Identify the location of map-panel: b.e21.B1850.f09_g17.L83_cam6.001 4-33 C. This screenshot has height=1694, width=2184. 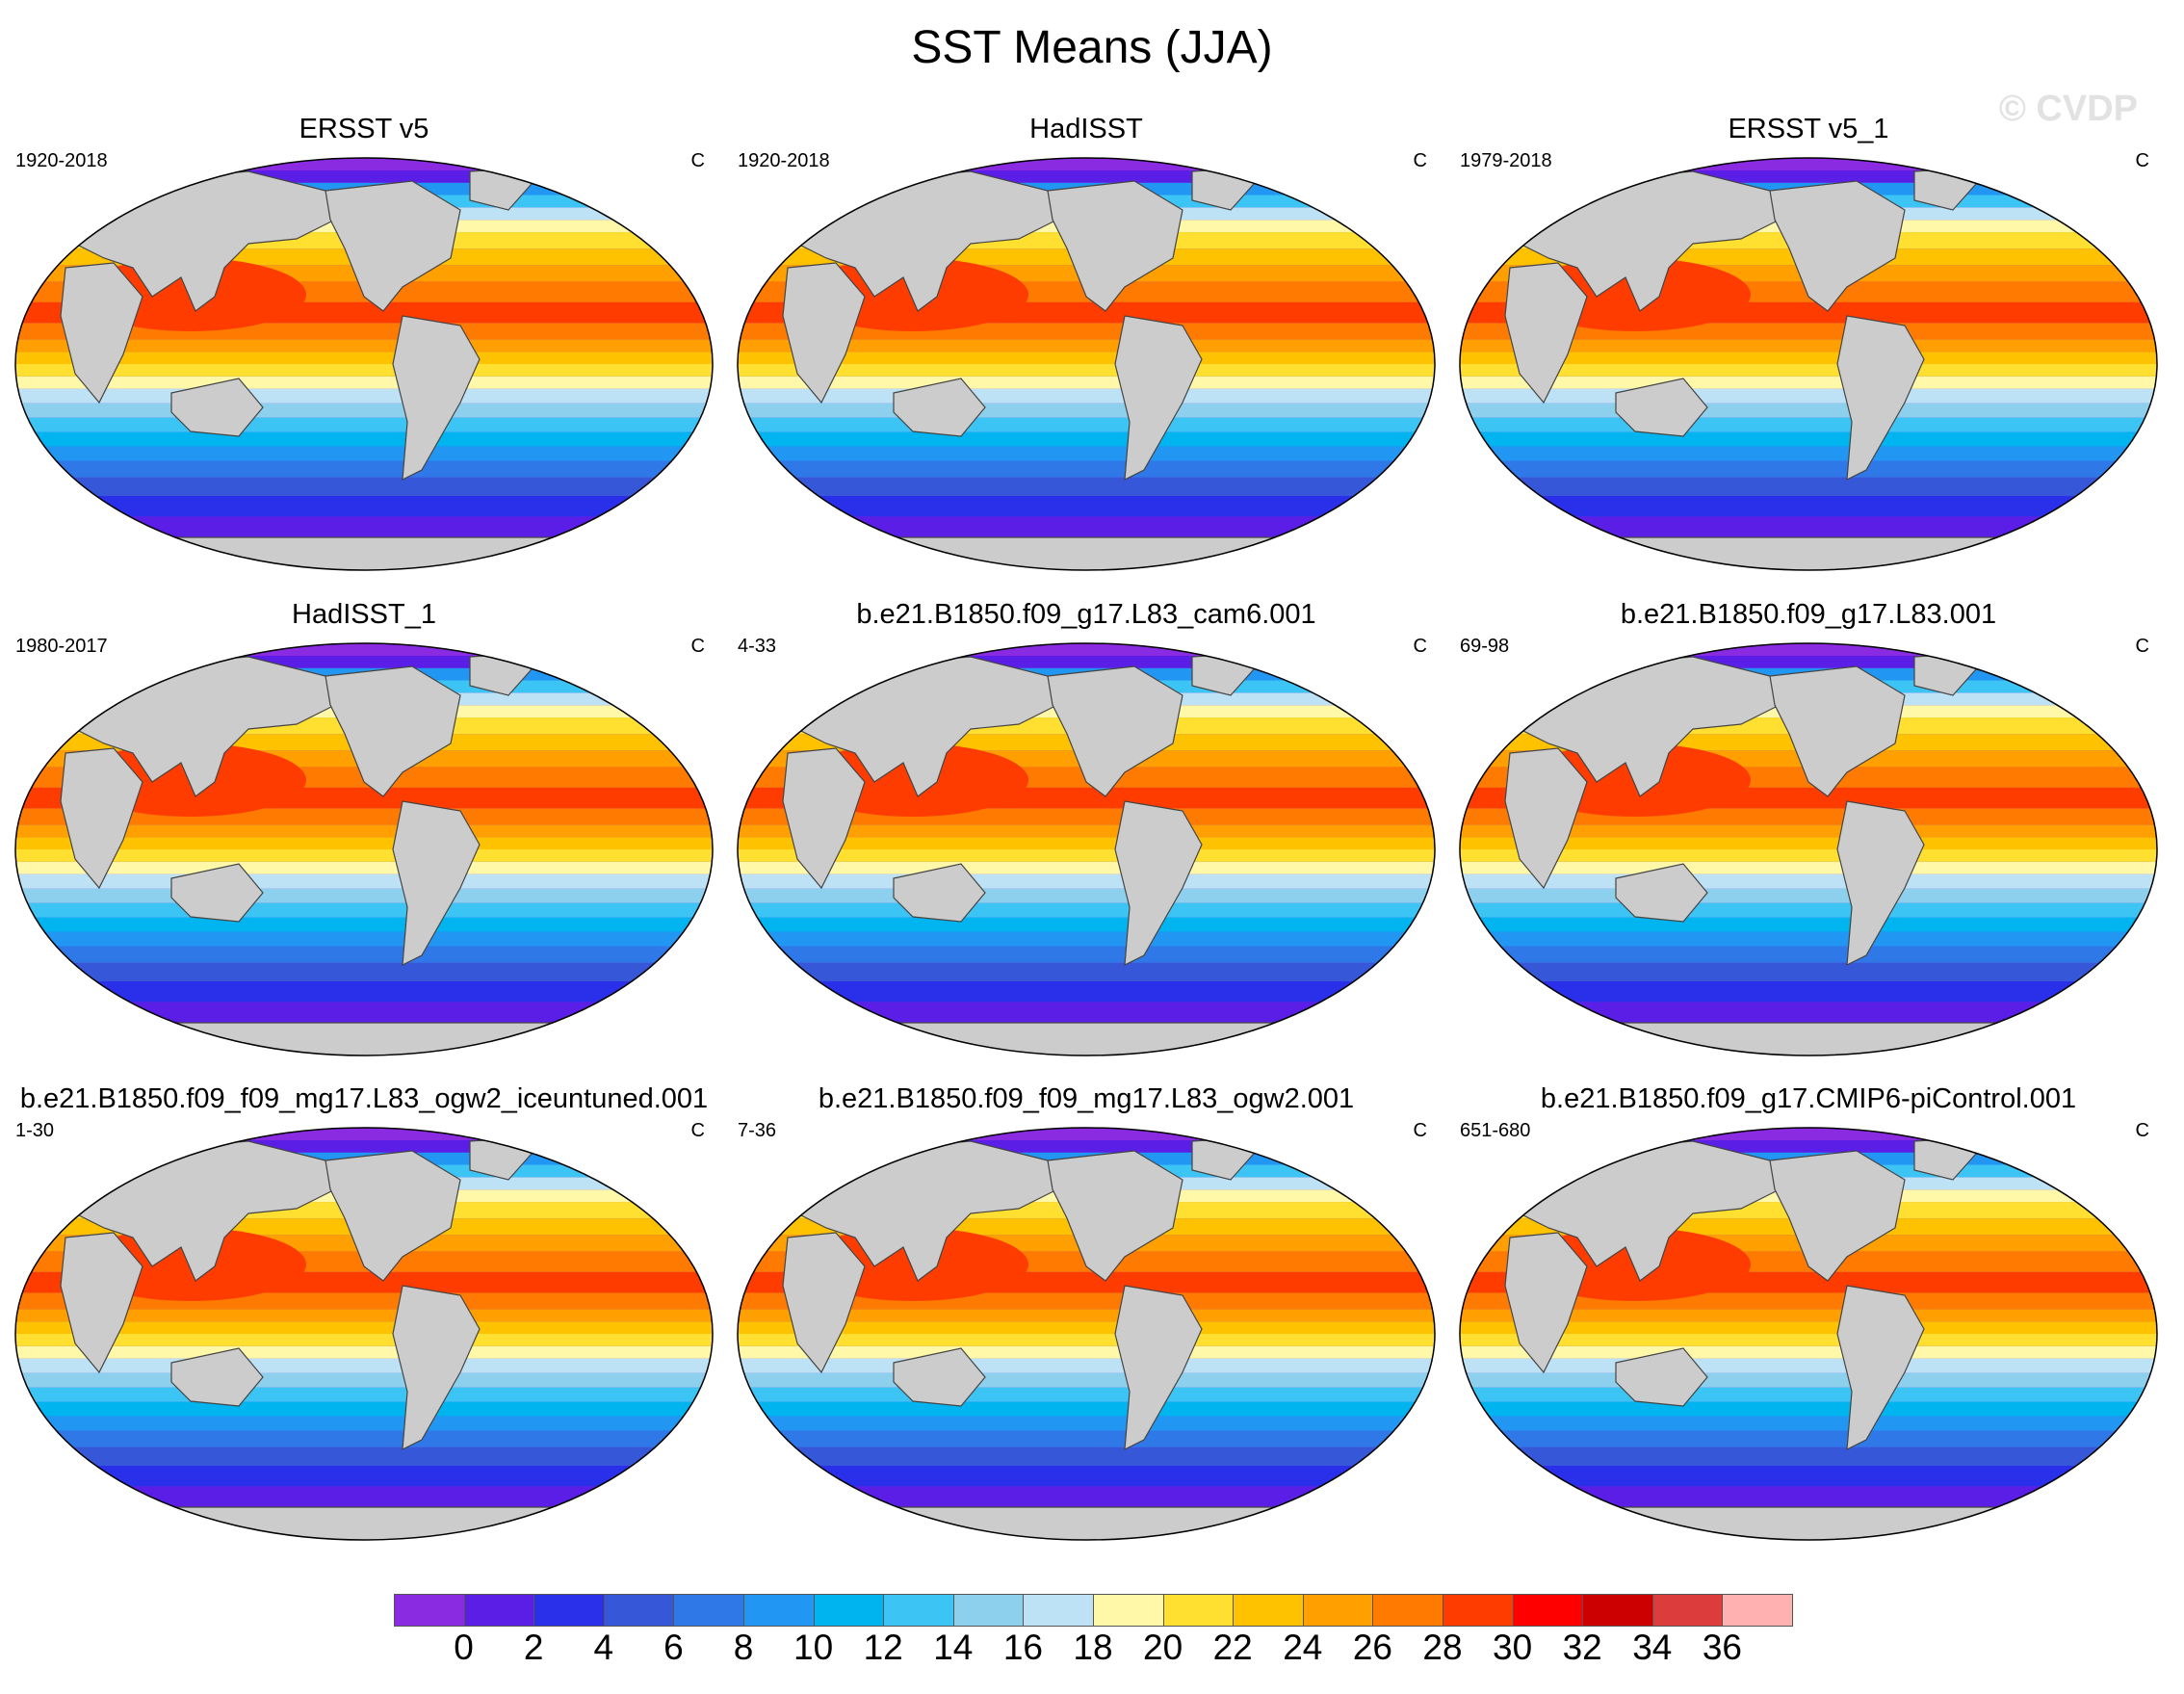
(1086, 830).